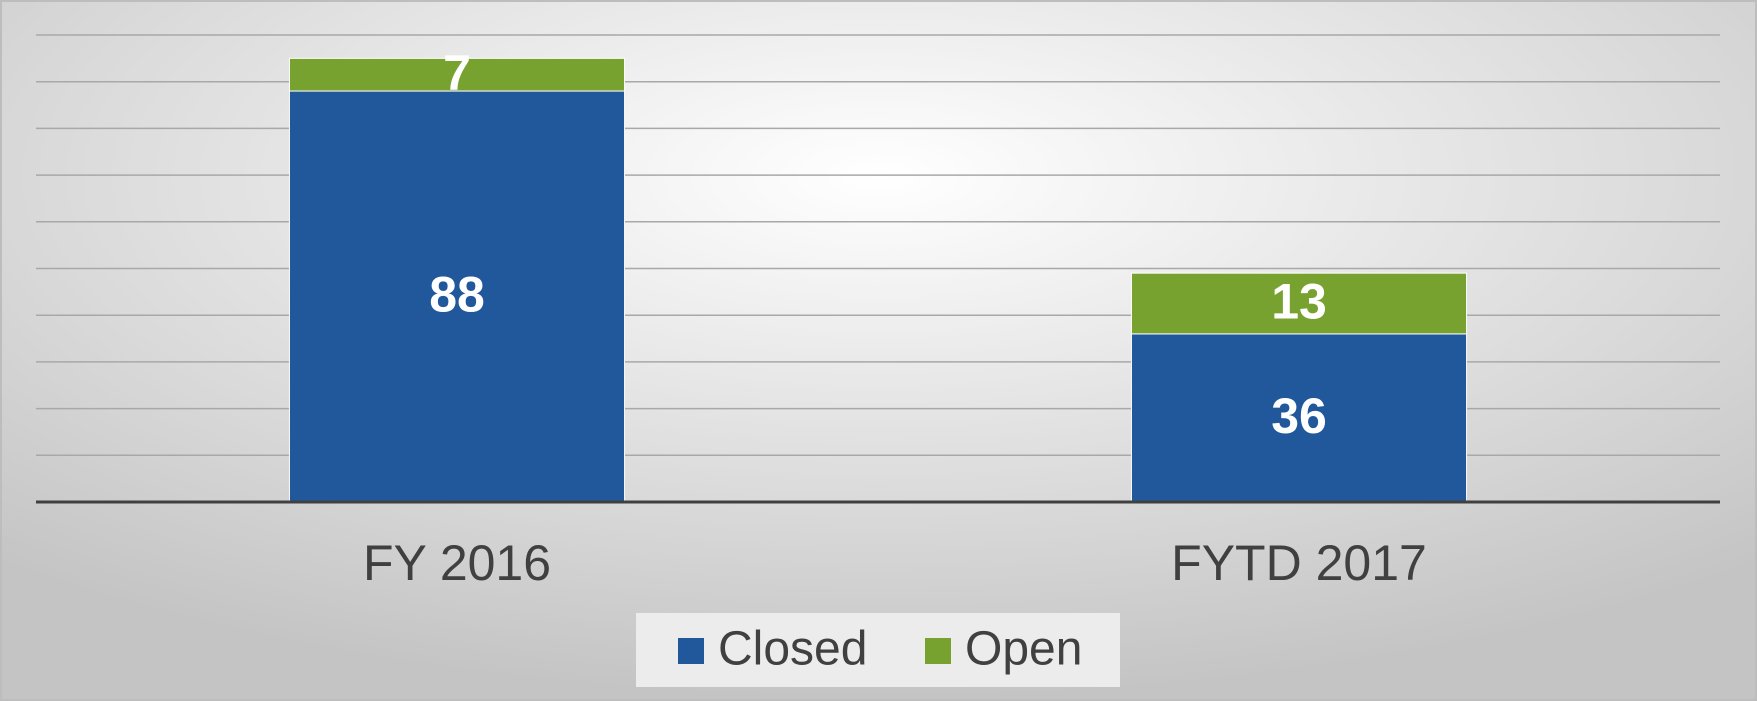 The height and width of the screenshot is (701, 1757). I want to click on data-label: 36, so click(1299, 416).